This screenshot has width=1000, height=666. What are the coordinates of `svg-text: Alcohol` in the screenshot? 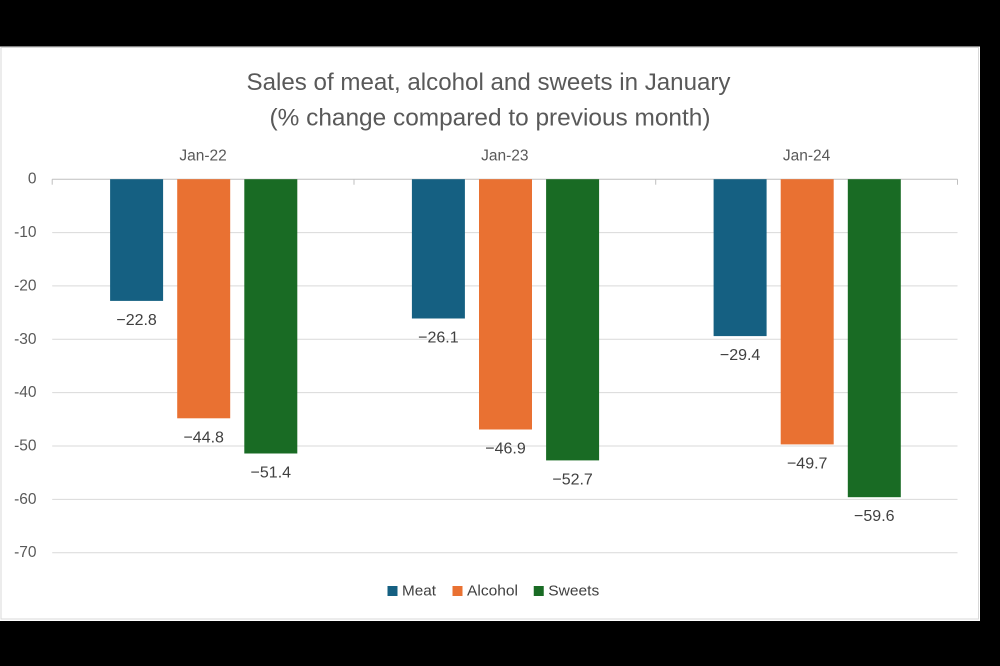 It's located at (492, 591).